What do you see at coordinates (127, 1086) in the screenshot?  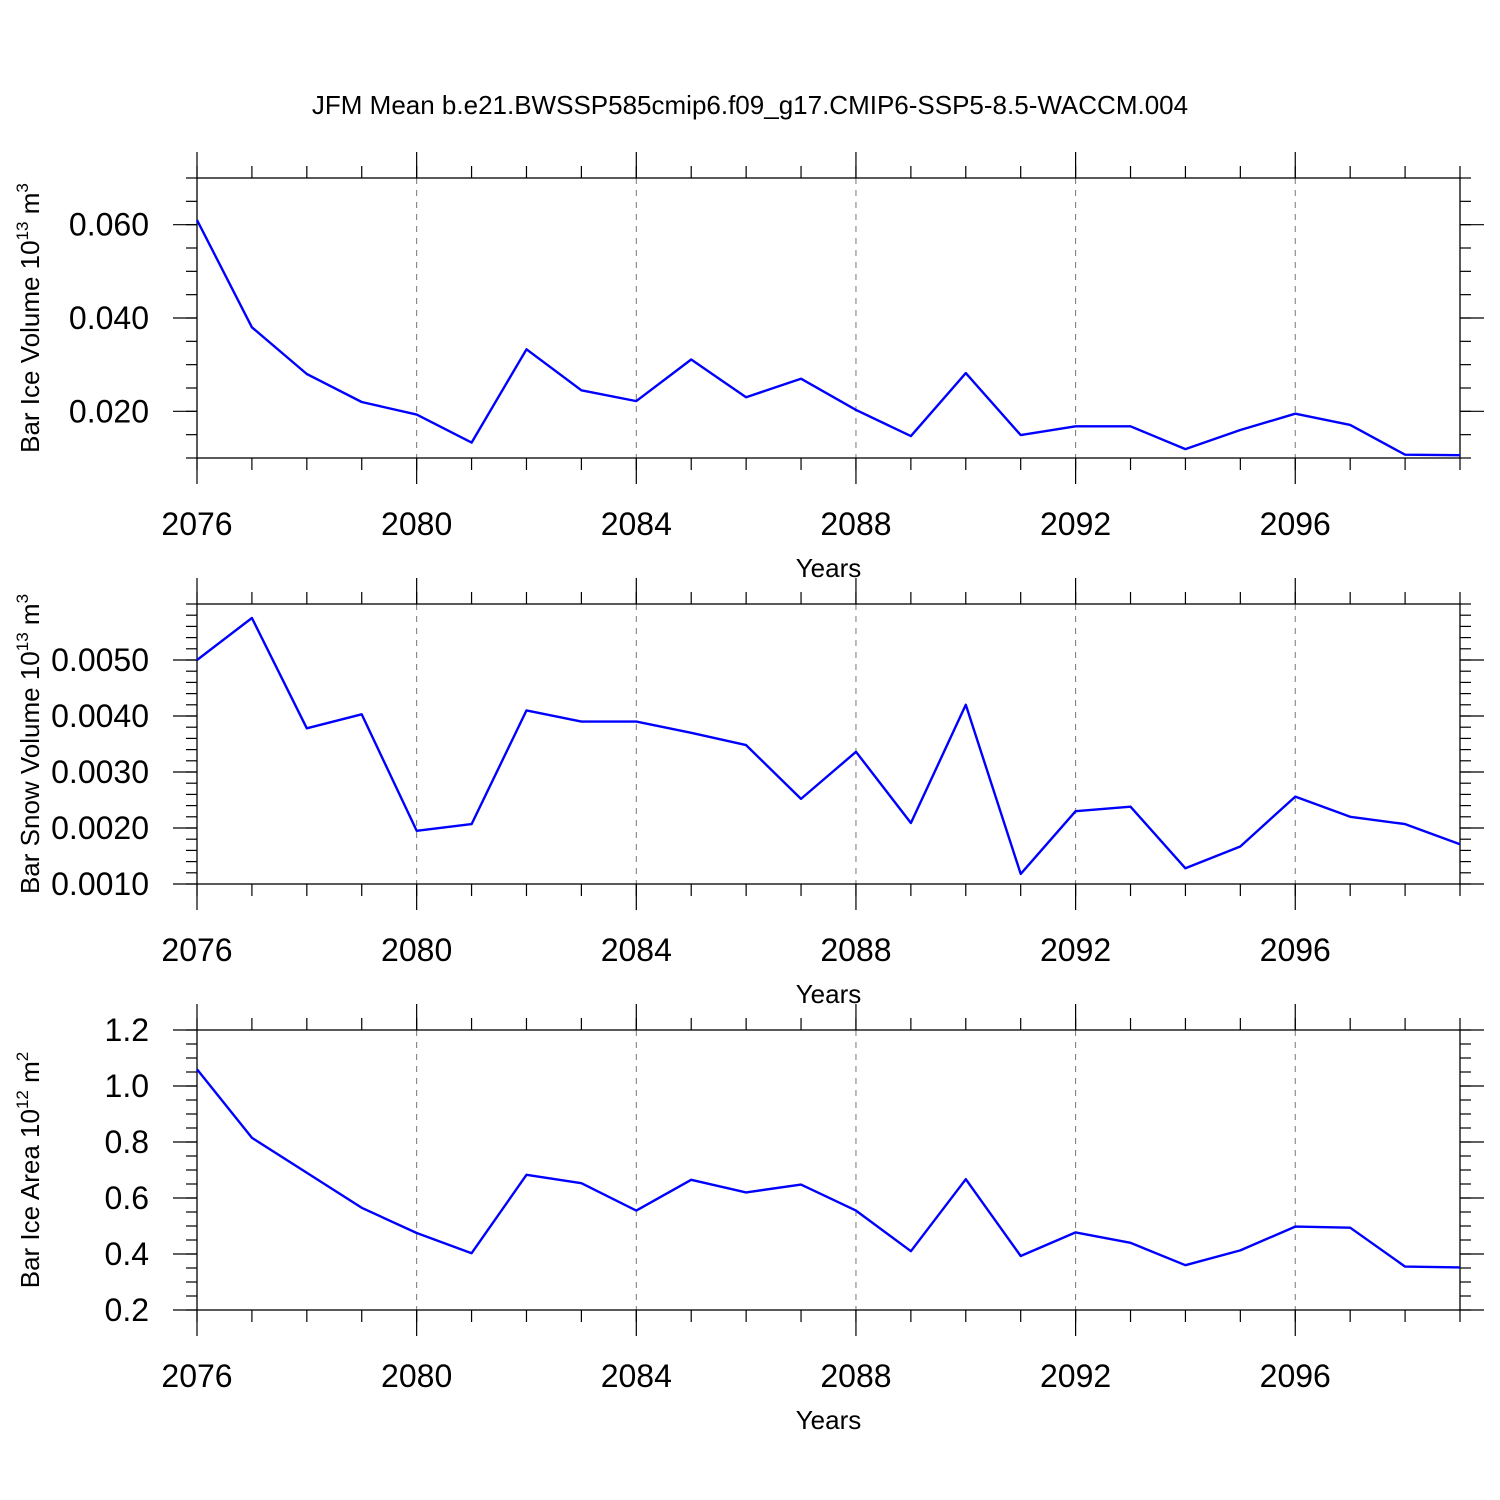 I see `y-tick-label: 1.0` at bounding box center [127, 1086].